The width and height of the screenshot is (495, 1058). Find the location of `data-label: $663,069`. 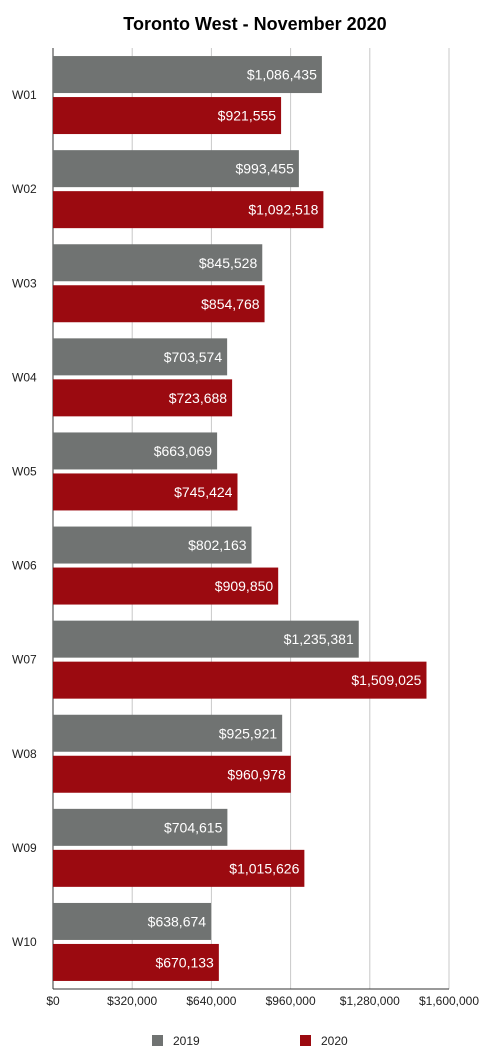

data-label: $663,069 is located at coordinates (183, 451).